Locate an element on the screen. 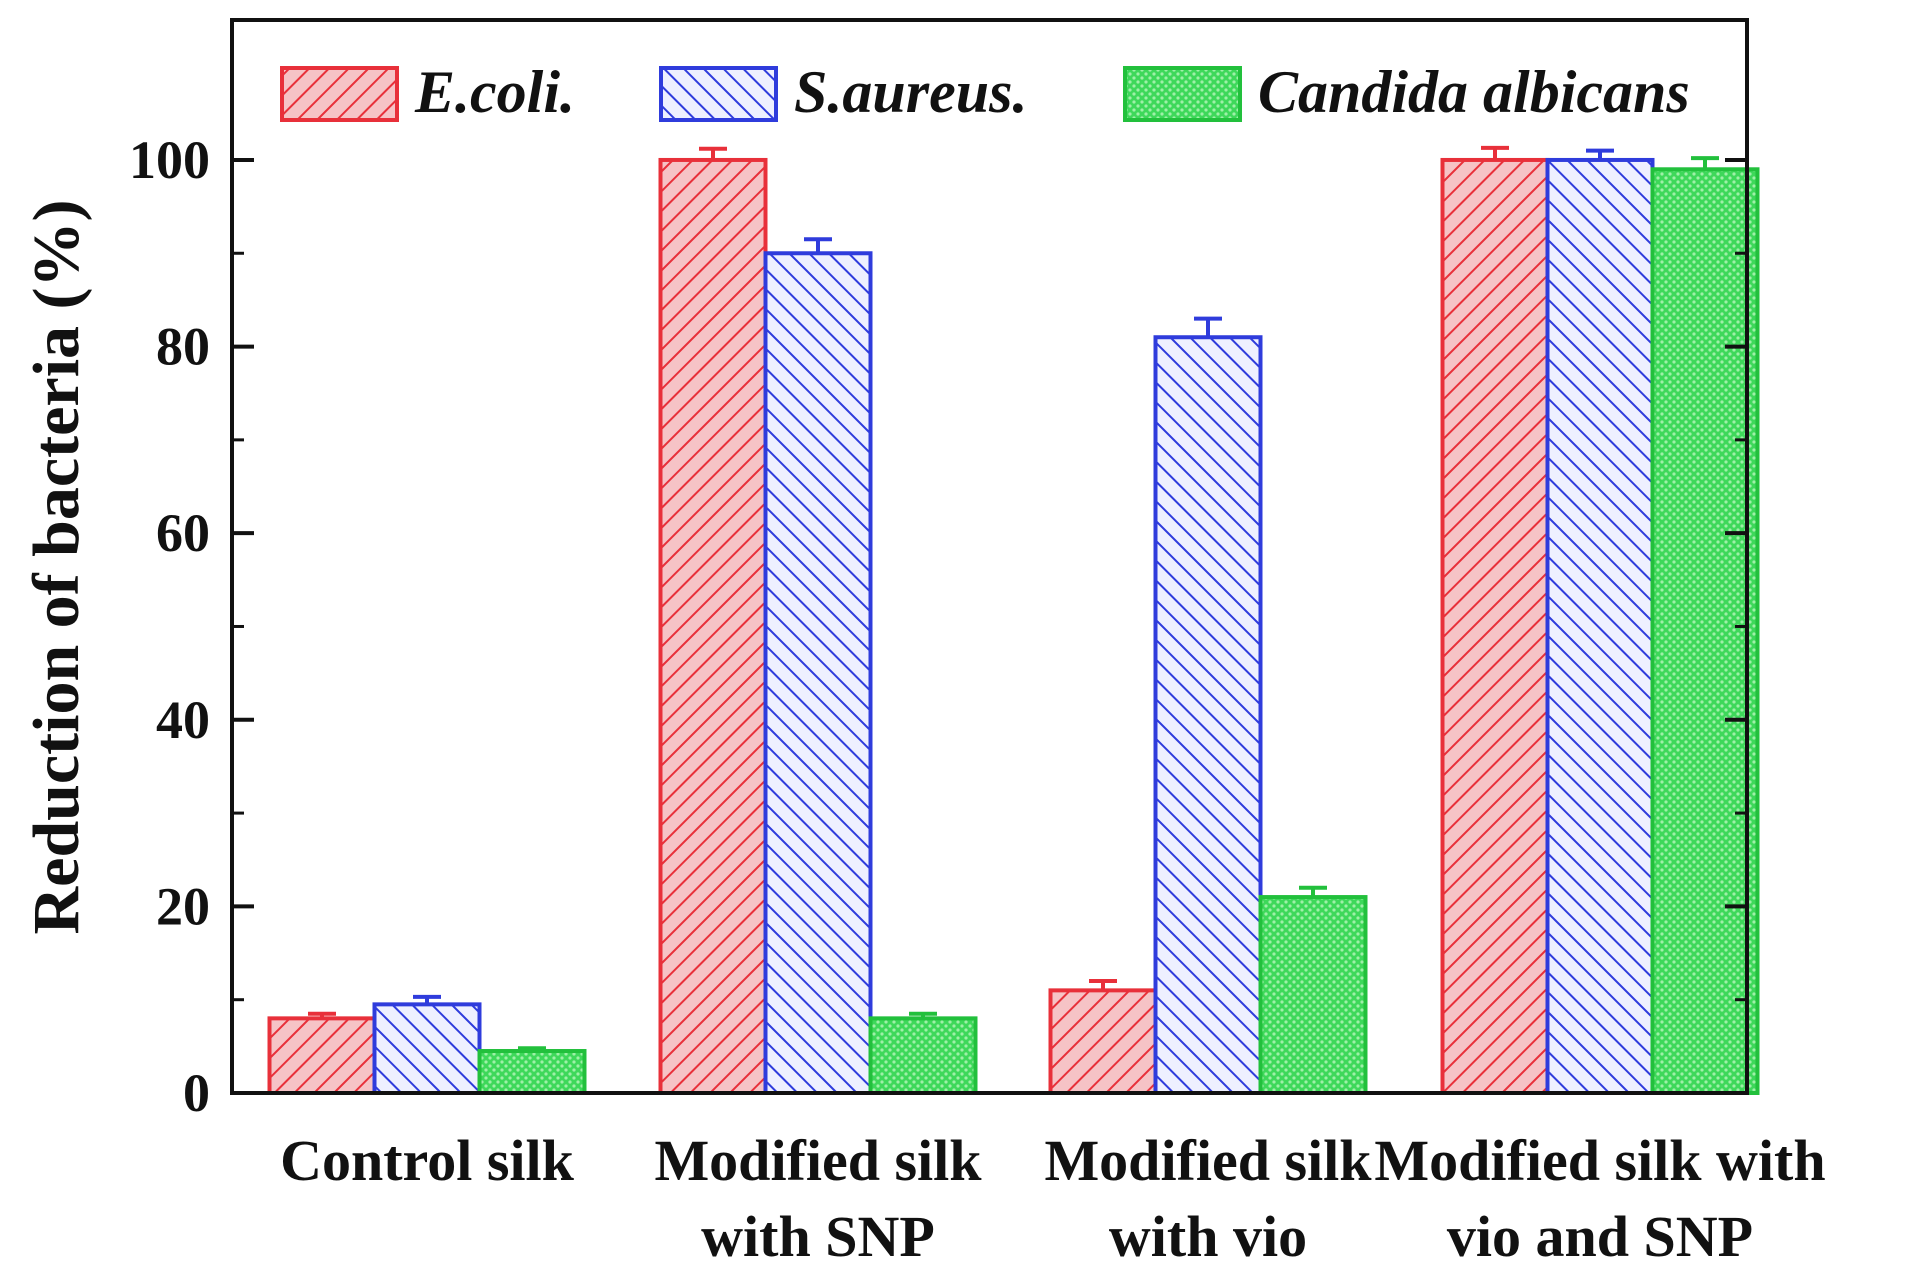 The width and height of the screenshot is (1923, 1269). y-tick-label: 100 is located at coordinates (169, 160).